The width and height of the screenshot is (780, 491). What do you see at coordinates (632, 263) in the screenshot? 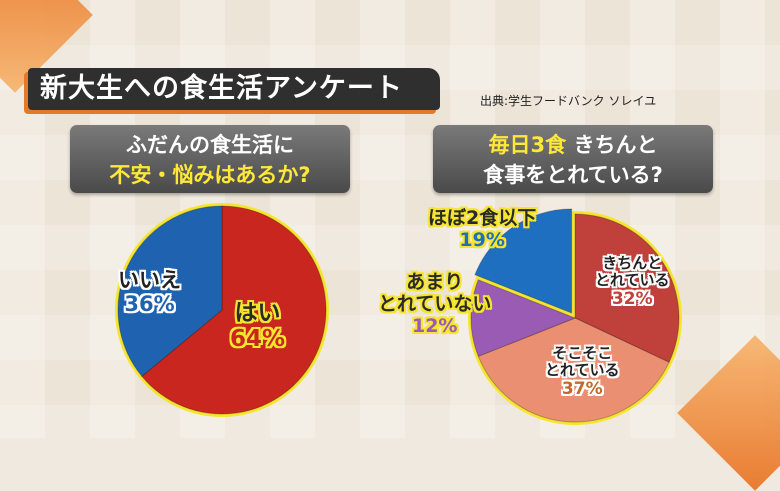
I see `pie2-category-0-line1: きちんと` at bounding box center [632, 263].